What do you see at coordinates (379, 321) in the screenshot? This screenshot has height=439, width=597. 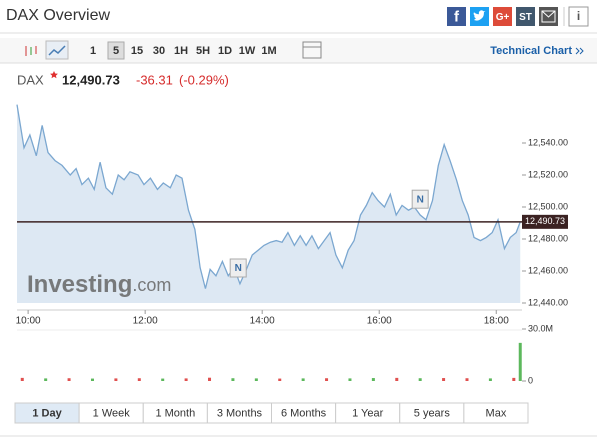 I see `x-tick-label: 16:00` at bounding box center [379, 321].